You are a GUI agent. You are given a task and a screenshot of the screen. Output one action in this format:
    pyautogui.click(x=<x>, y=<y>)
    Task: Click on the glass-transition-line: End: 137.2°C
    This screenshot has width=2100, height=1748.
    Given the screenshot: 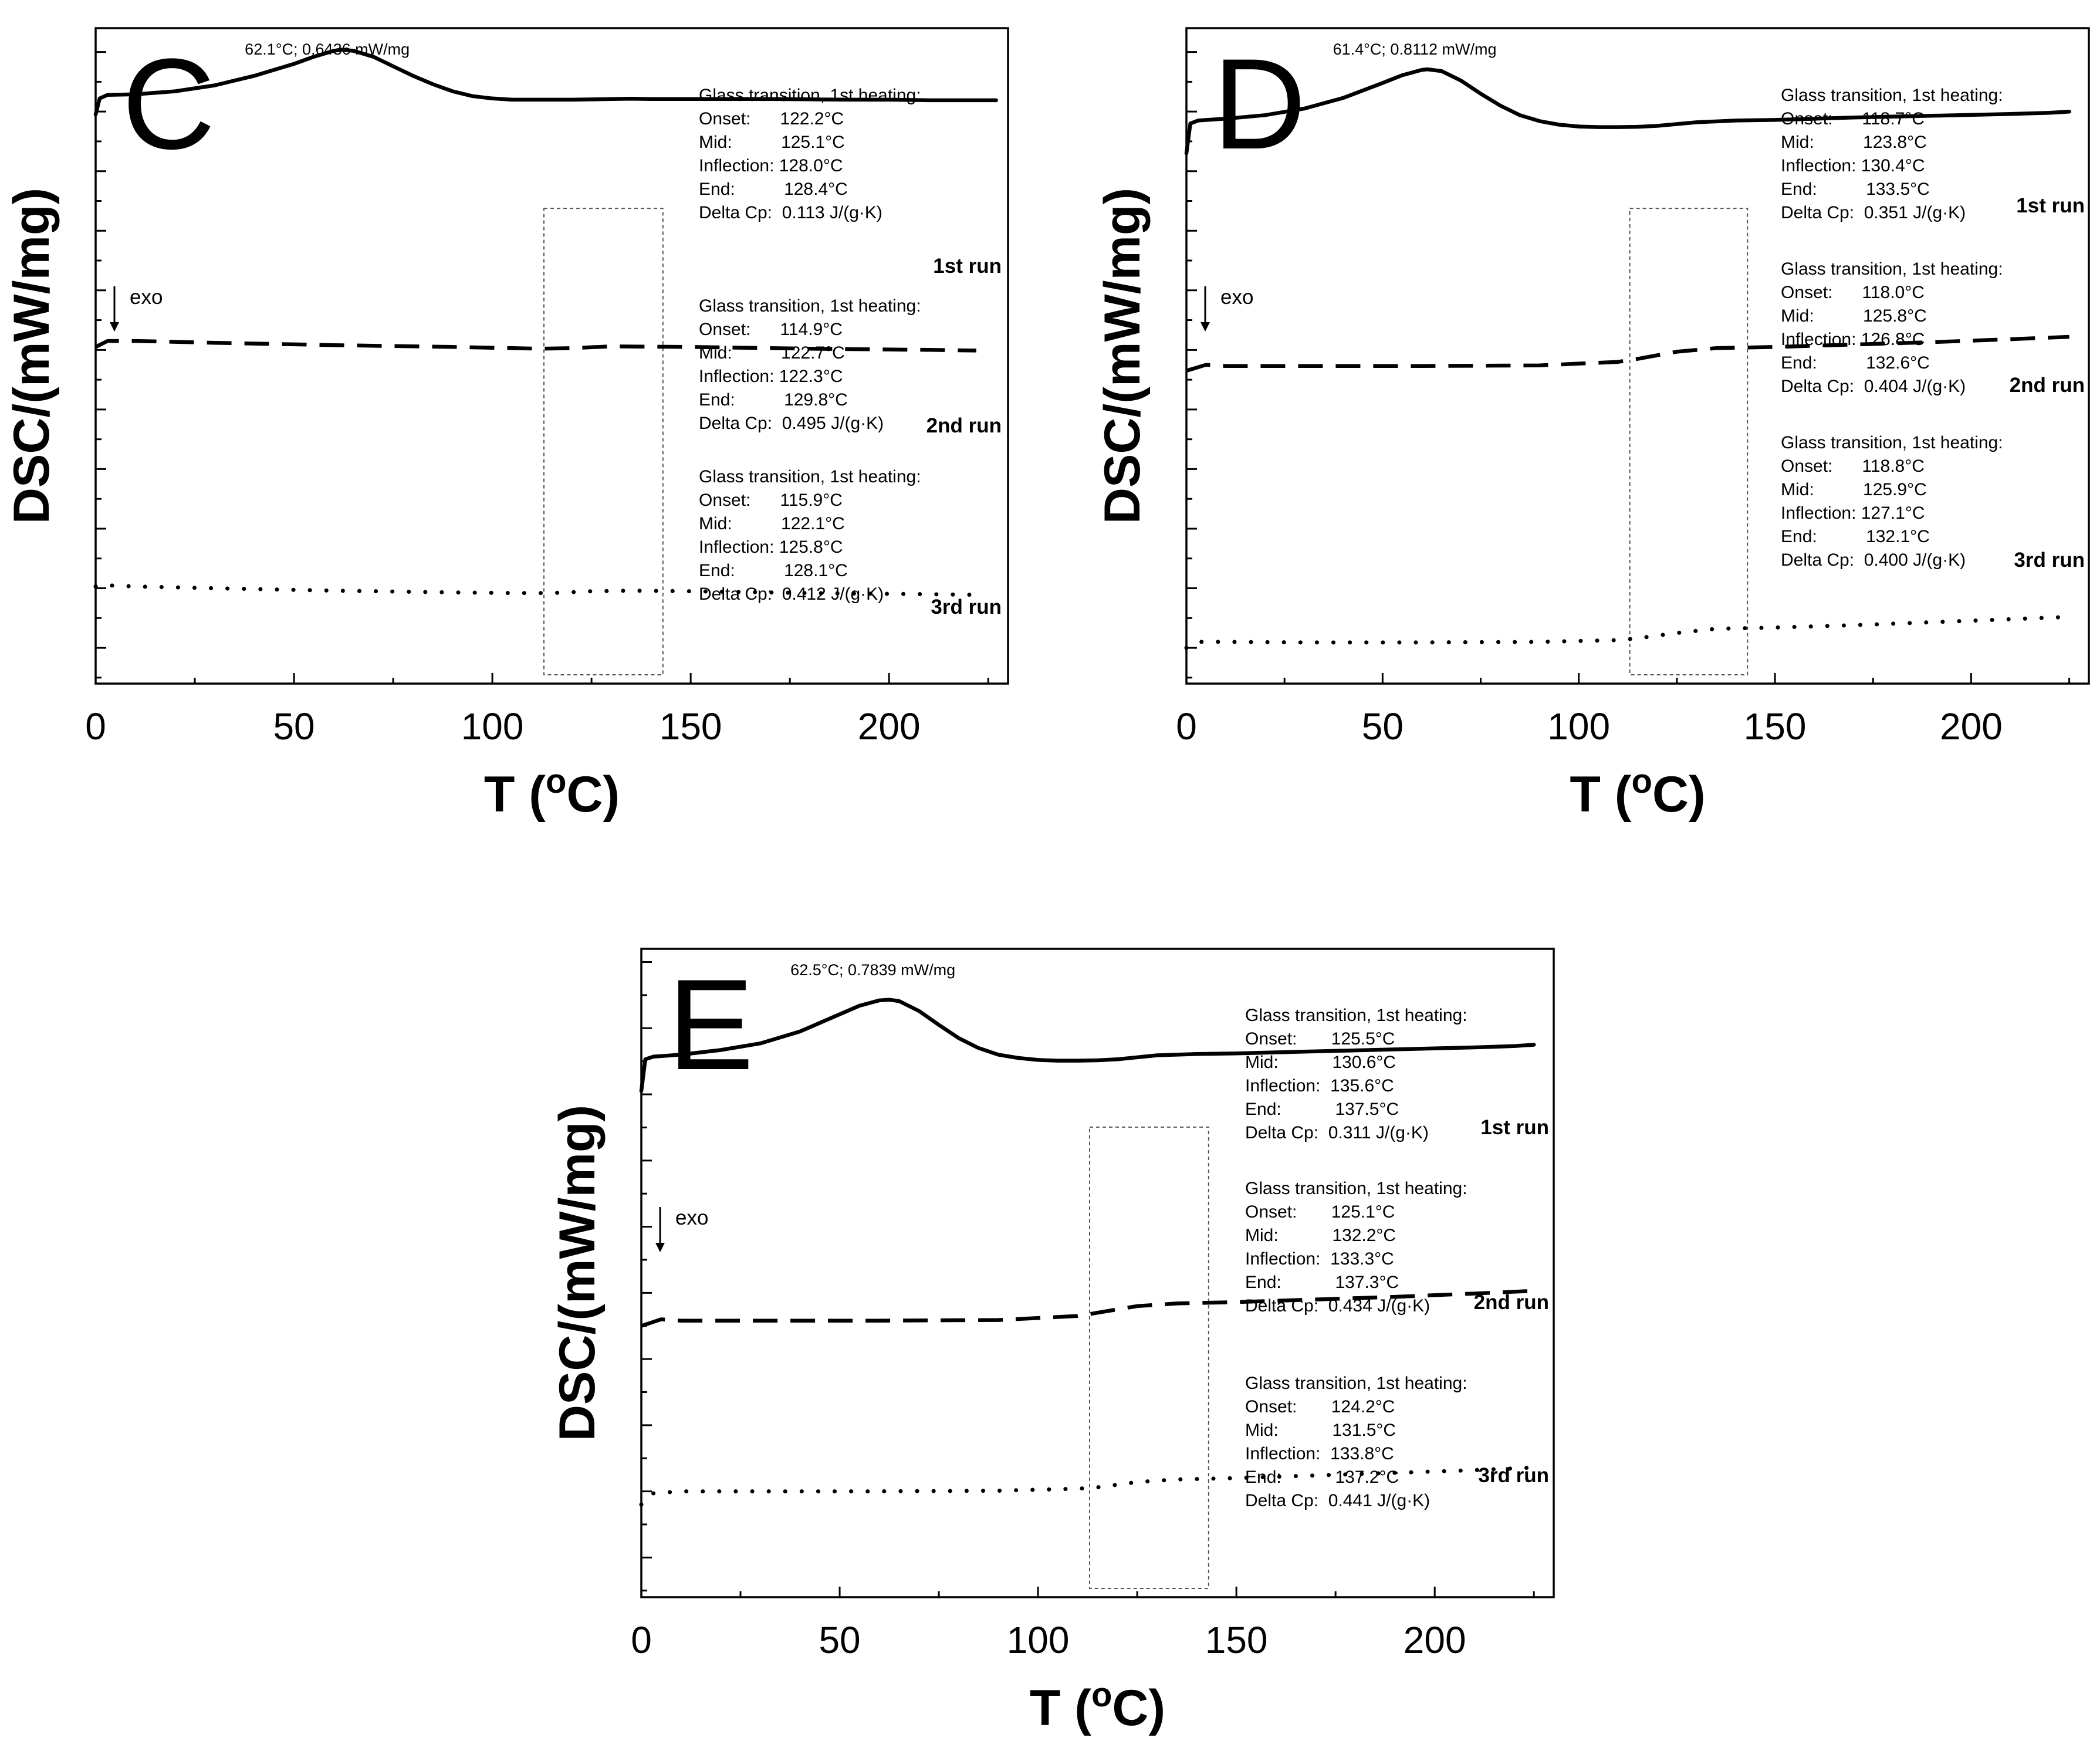 What is the action you would take?
    pyautogui.click(x=1322, y=1477)
    